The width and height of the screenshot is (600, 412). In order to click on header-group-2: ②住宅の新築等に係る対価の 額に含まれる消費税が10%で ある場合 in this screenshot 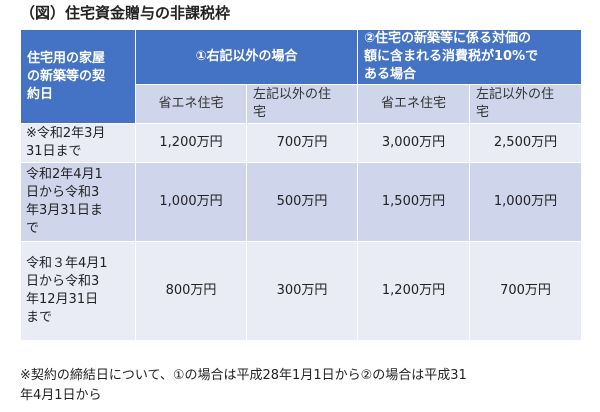, I will do `click(470, 57)`.